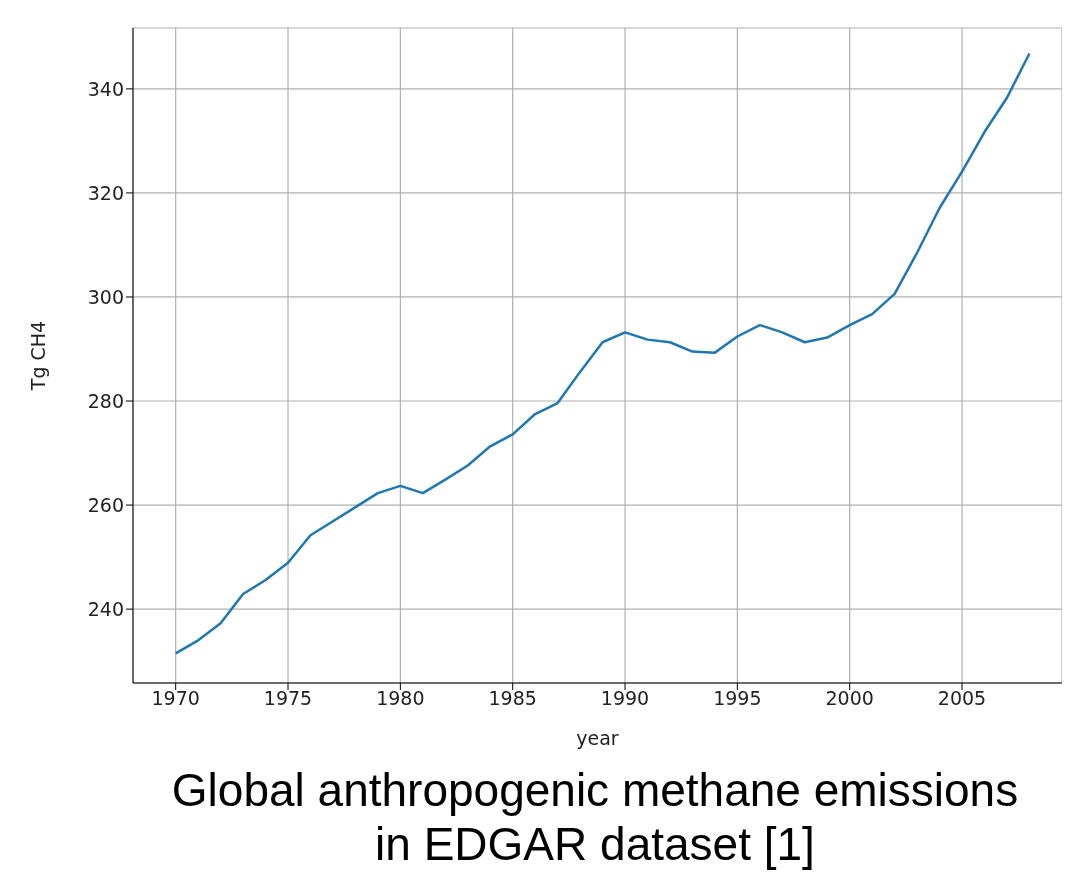 The width and height of the screenshot is (1070, 873). Describe the element at coordinates (597, 738) in the screenshot. I see `x-axis-title: year` at that location.